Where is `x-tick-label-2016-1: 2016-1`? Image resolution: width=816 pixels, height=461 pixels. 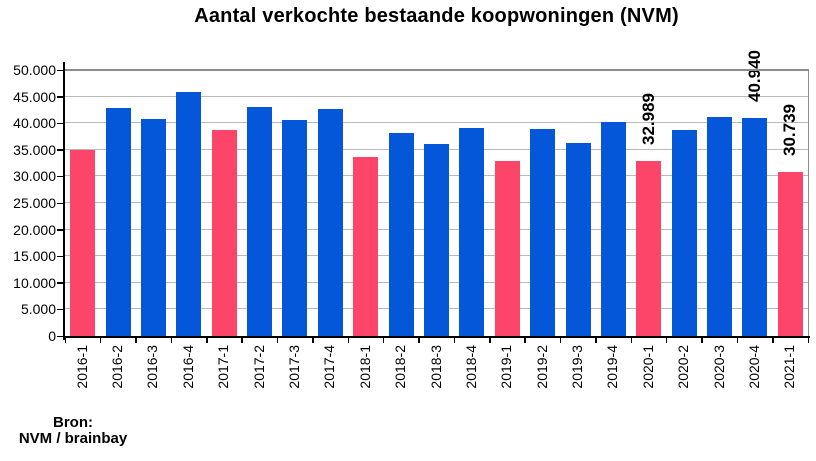 x-tick-label-2016-1: 2016-1 is located at coordinates (81, 367).